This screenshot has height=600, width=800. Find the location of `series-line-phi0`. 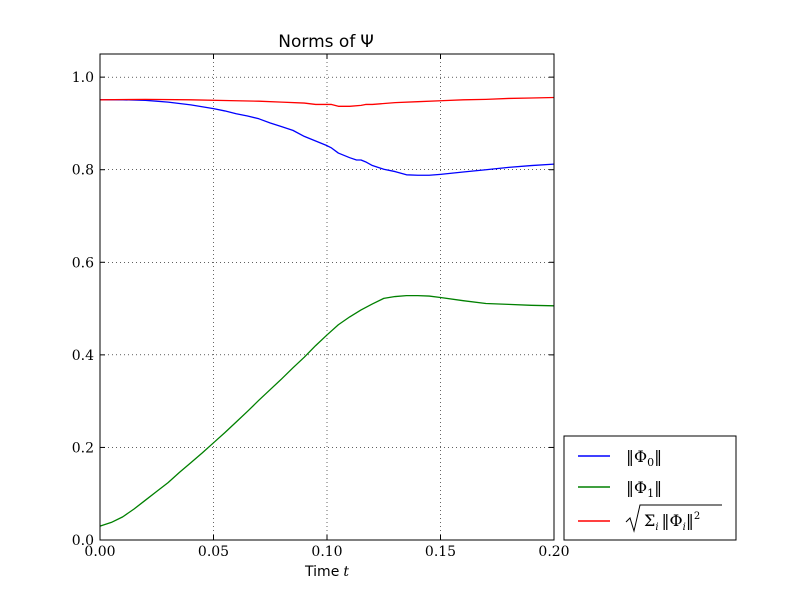

series-line-phi0 is located at coordinates (327, 137).